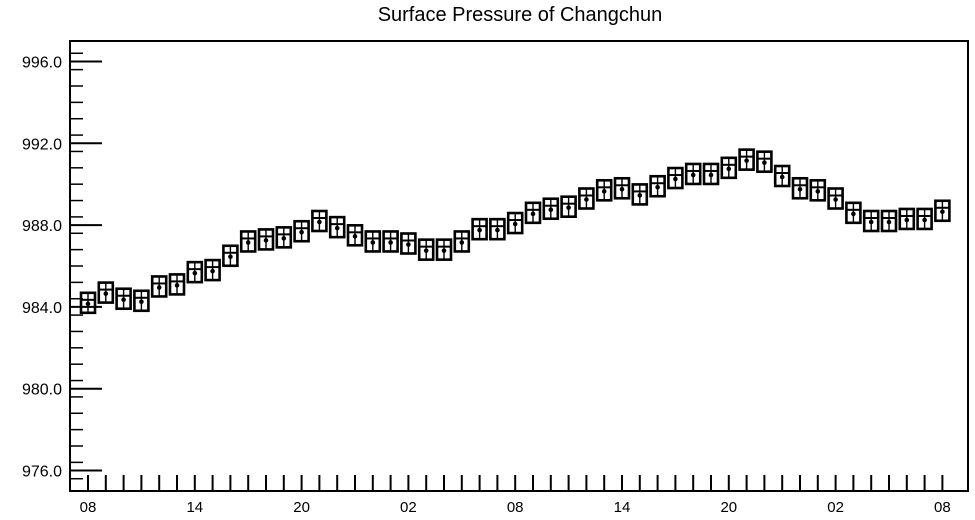  What do you see at coordinates (42, 472) in the screenshot?
I see `y-tick-label: 976.0` at bounding box center [42, 472].